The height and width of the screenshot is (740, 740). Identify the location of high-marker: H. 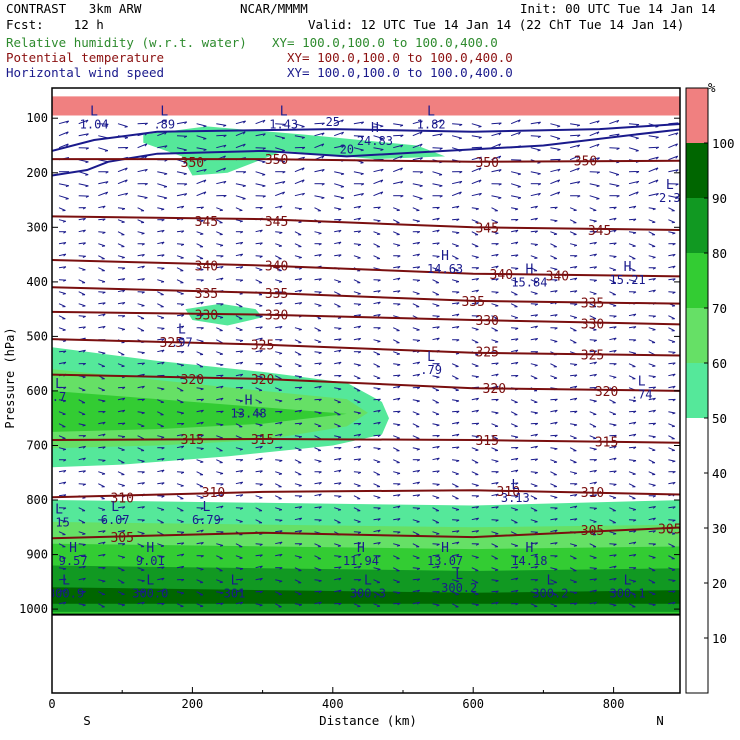
(361, 548).